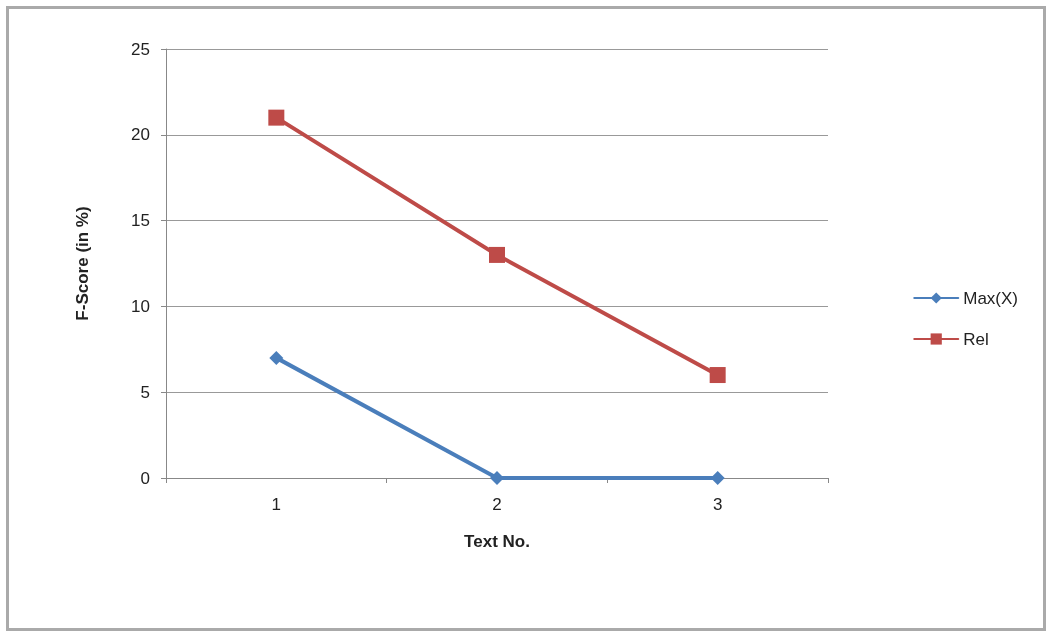 The width and height of the screenshot is (1056, 641). What do you see at coordinates (717, 504) in the screenshot?
I see `x-tick-label: 3` at bounding box center [717, 504].